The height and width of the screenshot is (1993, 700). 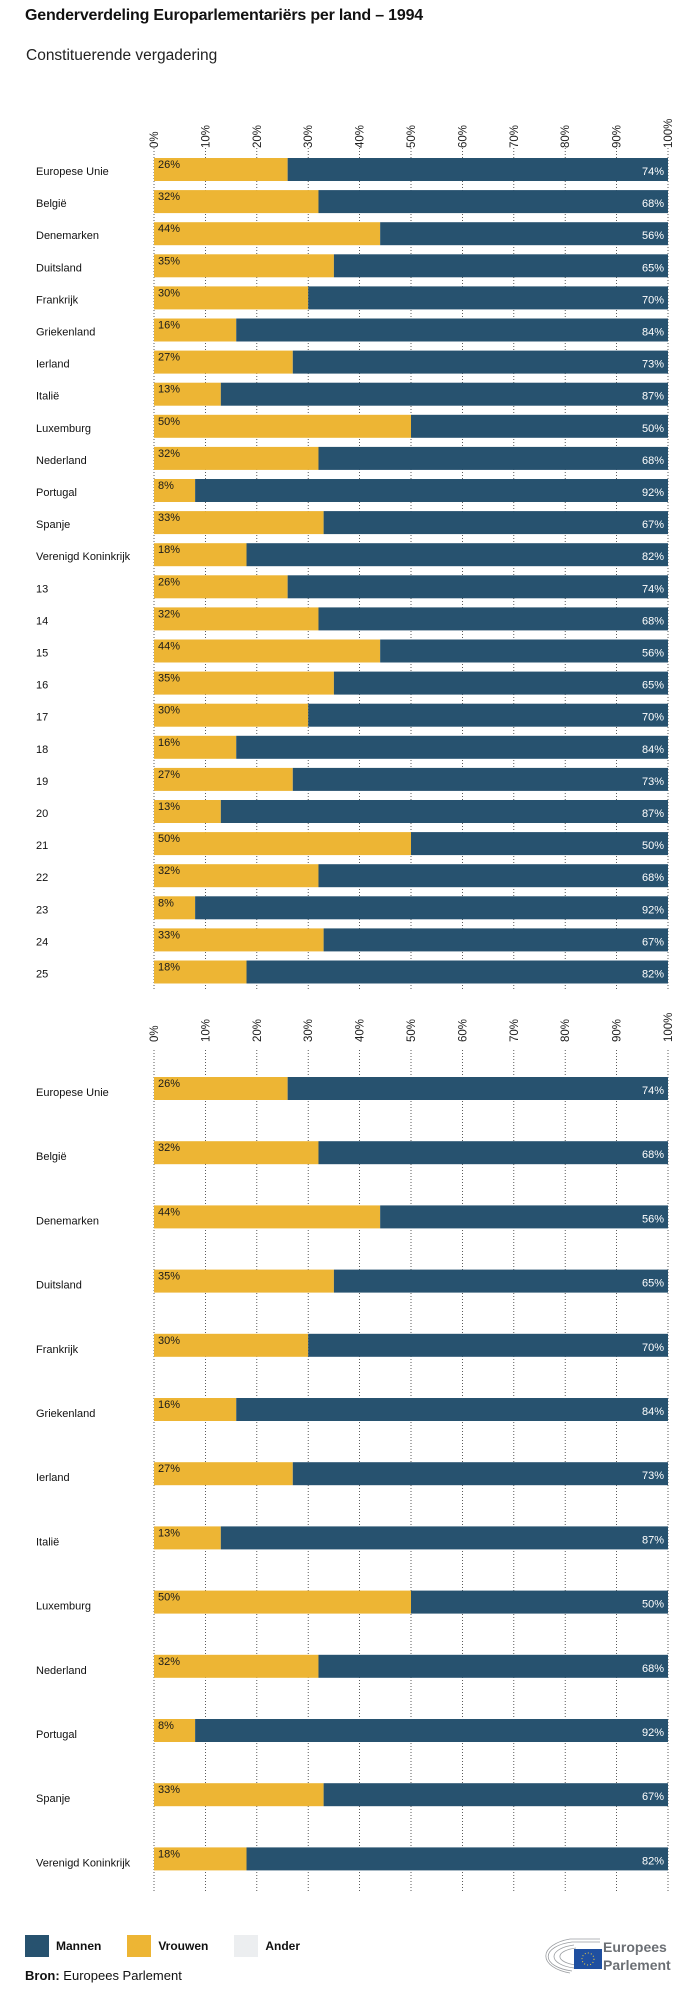 What do you see at coordinates (246, 1946) in the screenshot?
I see `legend-swatch-ander` at bounding box center [246, 1946].